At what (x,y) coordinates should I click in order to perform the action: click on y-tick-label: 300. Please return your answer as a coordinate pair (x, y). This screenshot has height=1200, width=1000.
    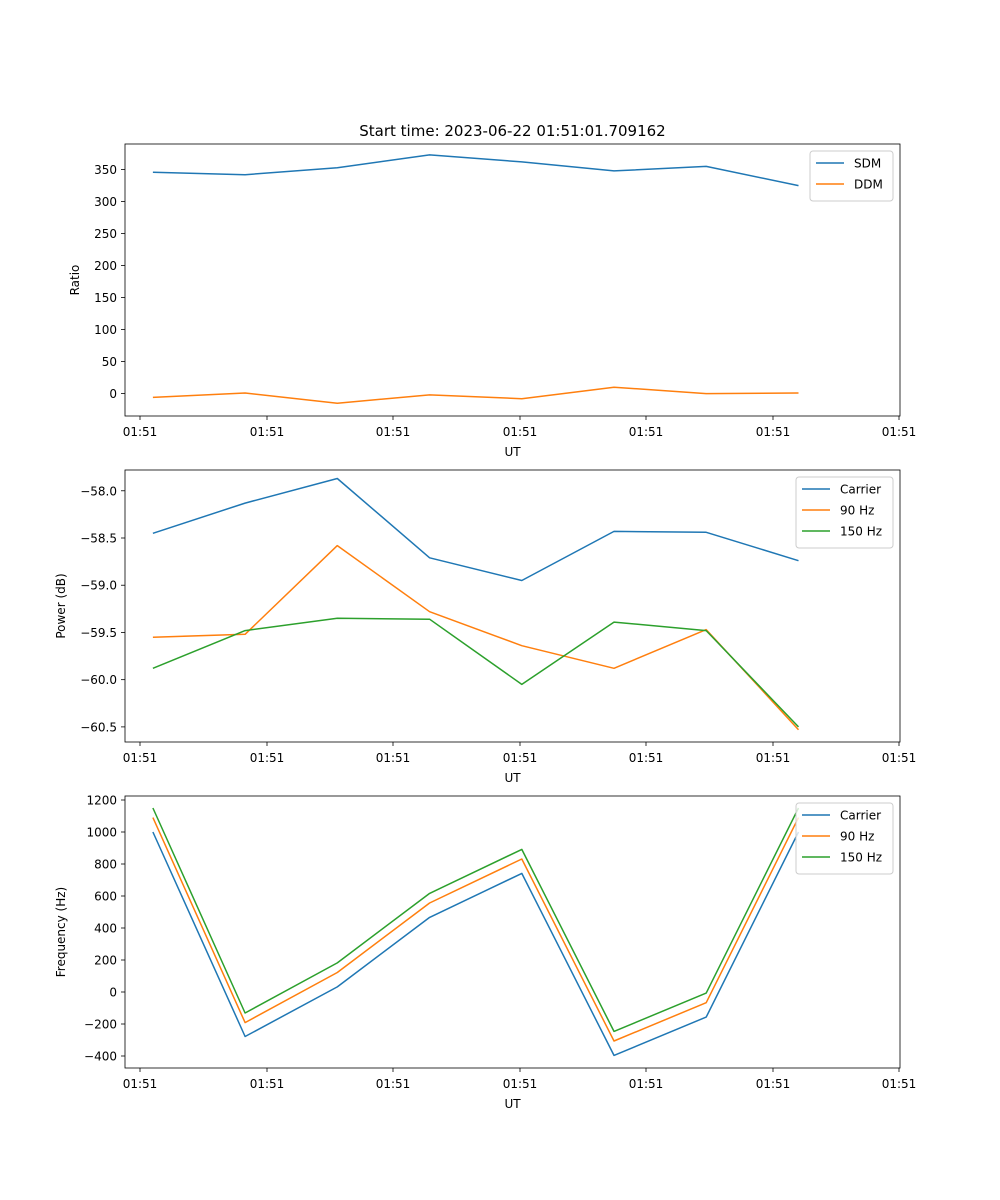
    Looking at the image, I should click on (105, 202).